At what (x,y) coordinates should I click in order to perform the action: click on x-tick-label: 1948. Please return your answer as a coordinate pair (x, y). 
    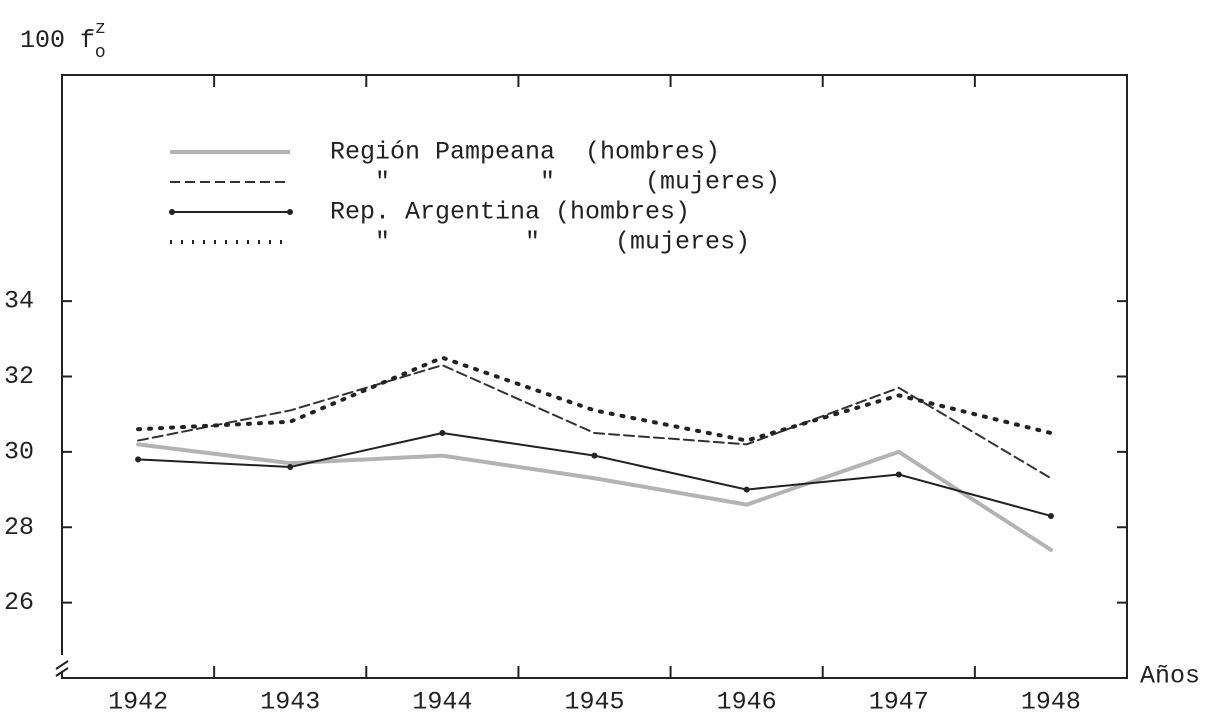
    Looking at the image, I should click on (1051, 702).